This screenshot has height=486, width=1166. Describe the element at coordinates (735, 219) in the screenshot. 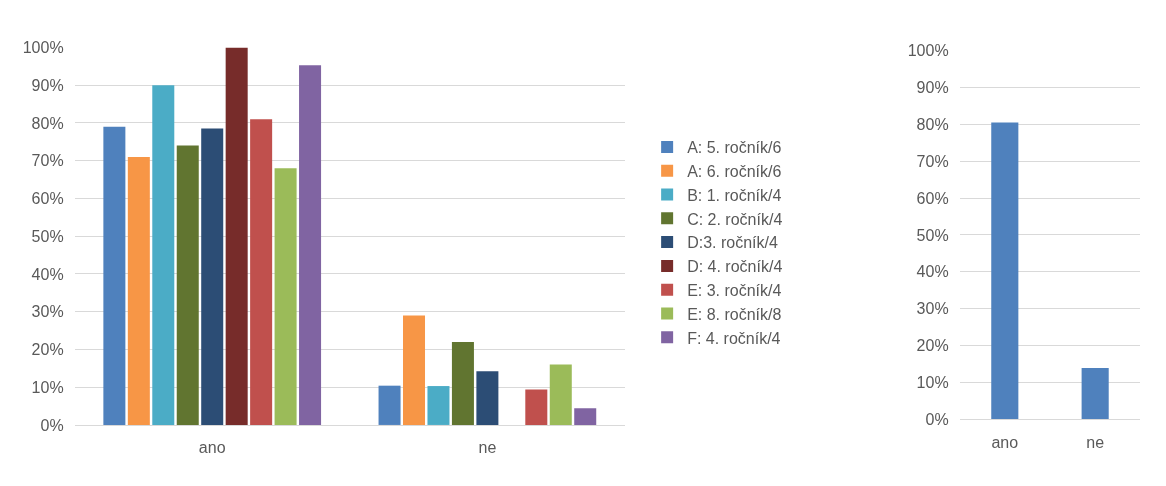

I see `legend-label: C: 2. ročník/4` at that location.